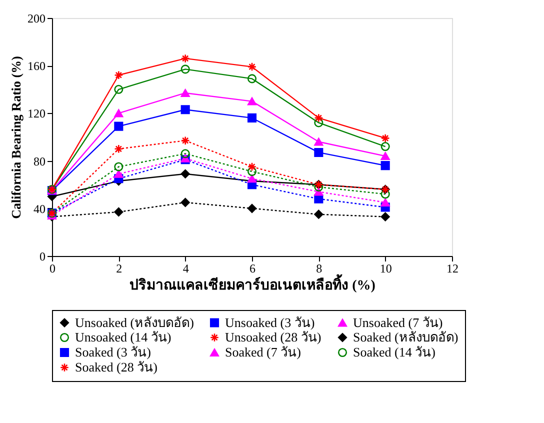 This screenshot has width=544, height=423. I want to click on x-tick-label: 12, so click(452, 269).